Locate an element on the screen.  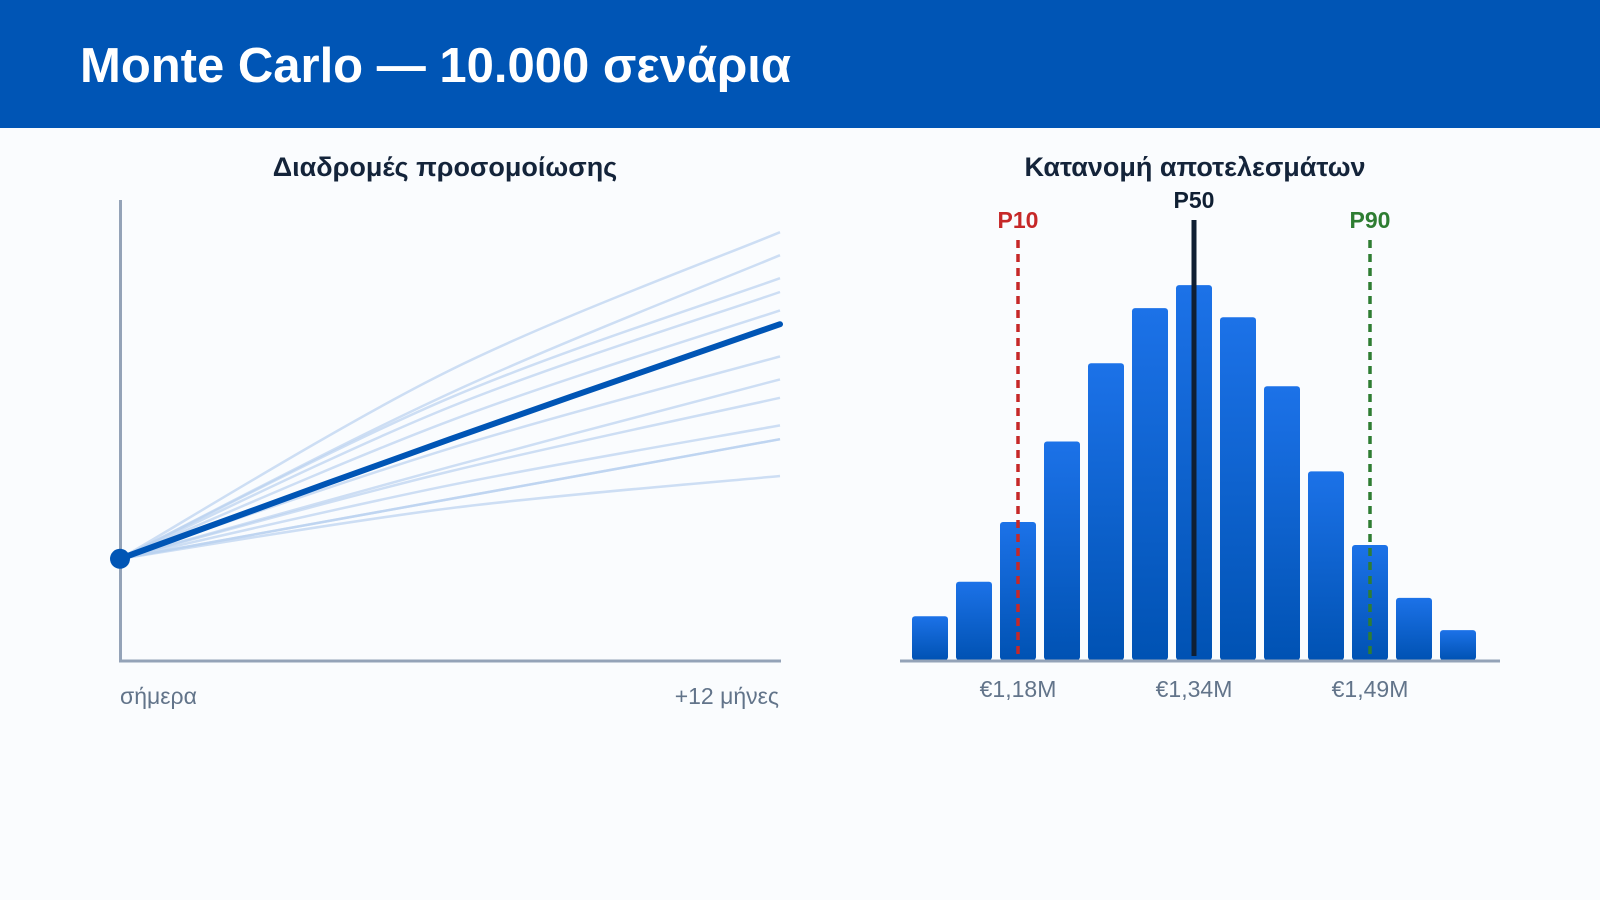
x-tick-start: σήμερα is located at coordinates (158, 696).